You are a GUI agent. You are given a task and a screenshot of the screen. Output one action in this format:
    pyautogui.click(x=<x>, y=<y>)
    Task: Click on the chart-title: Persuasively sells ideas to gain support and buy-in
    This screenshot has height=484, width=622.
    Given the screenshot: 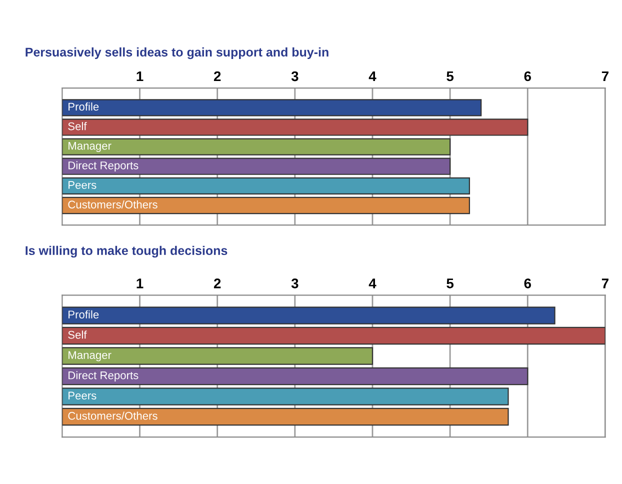 What is the action you would take?
    pyautogui.click(x=177, y=53)
    